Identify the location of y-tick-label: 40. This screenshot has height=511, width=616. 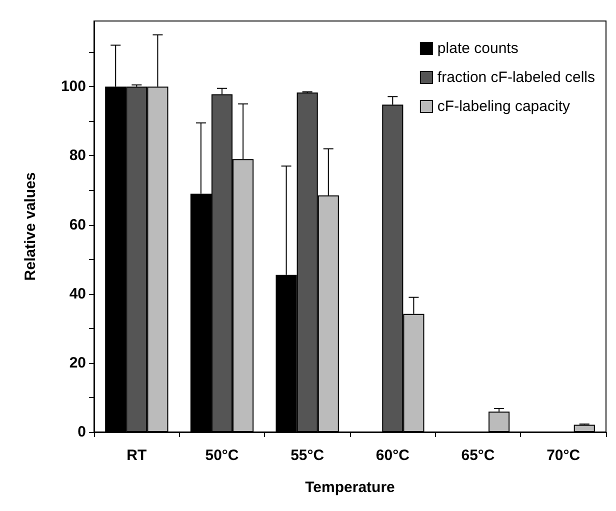
(77, 293).